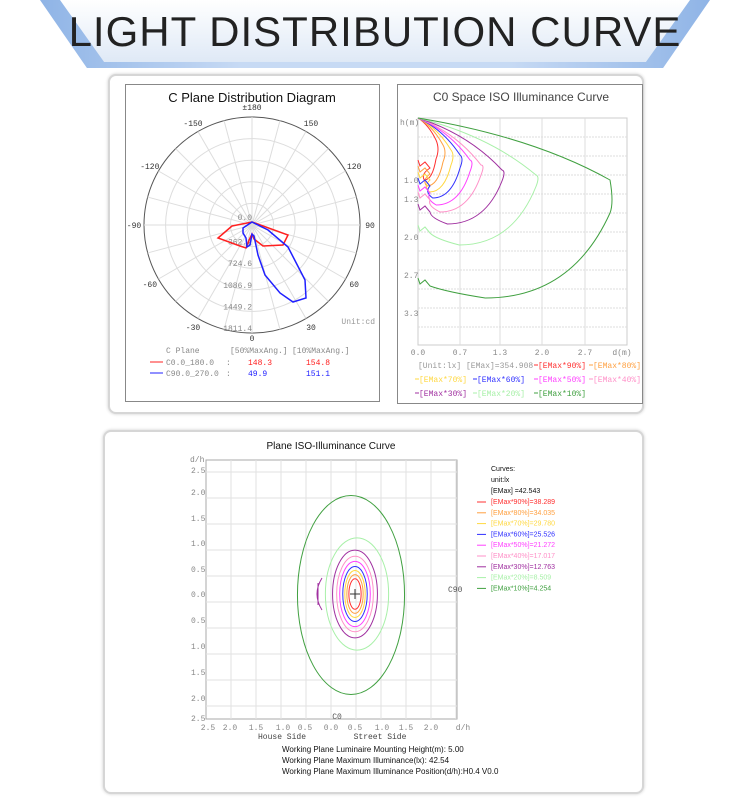  Describe the element at coordinates (499, 366) in the screenshot. I see `emax-label: [EMax]=354.908` at that location.